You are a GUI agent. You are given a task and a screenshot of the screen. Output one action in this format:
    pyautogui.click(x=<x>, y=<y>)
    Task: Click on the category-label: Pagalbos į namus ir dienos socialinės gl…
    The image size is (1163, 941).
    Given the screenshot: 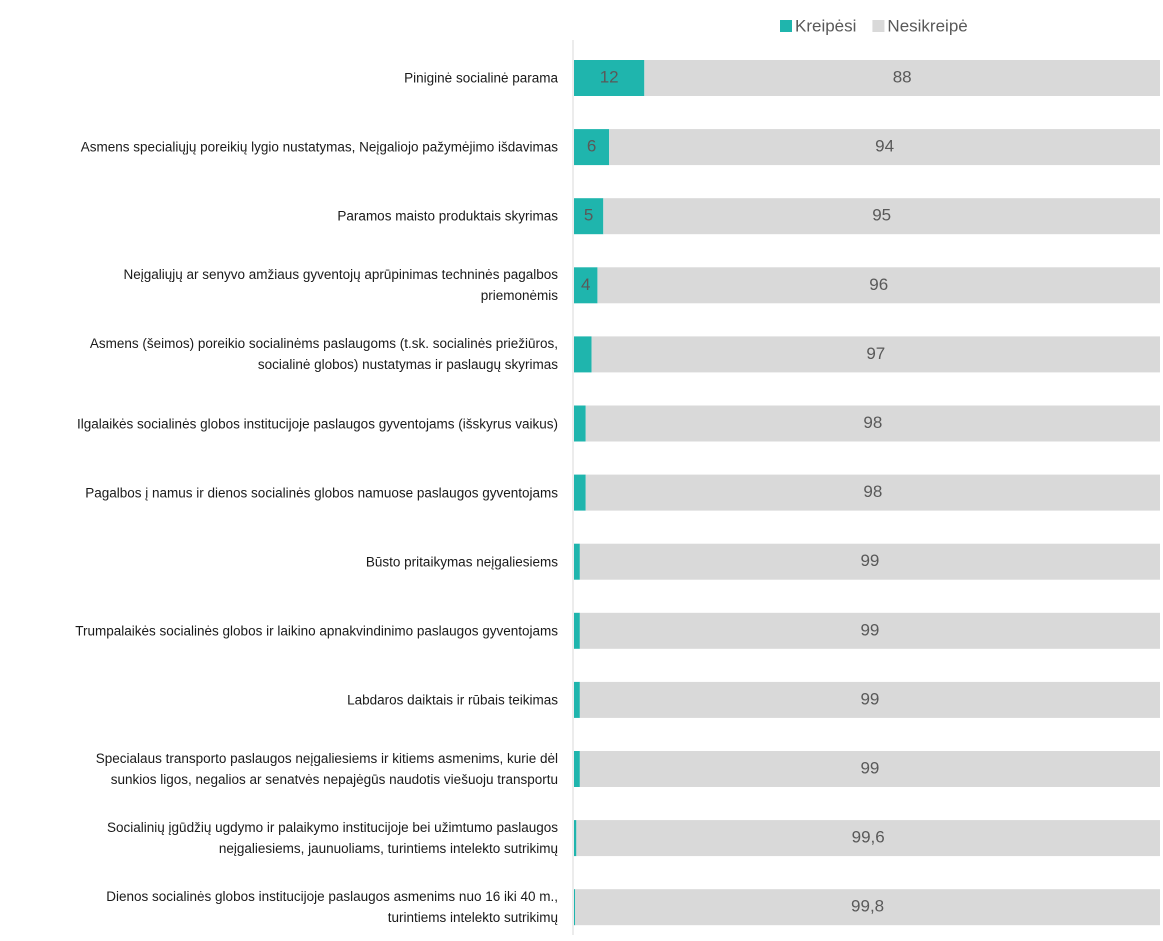 What is the action you would take?
    pyautogui.click(x=321, y=493)
    